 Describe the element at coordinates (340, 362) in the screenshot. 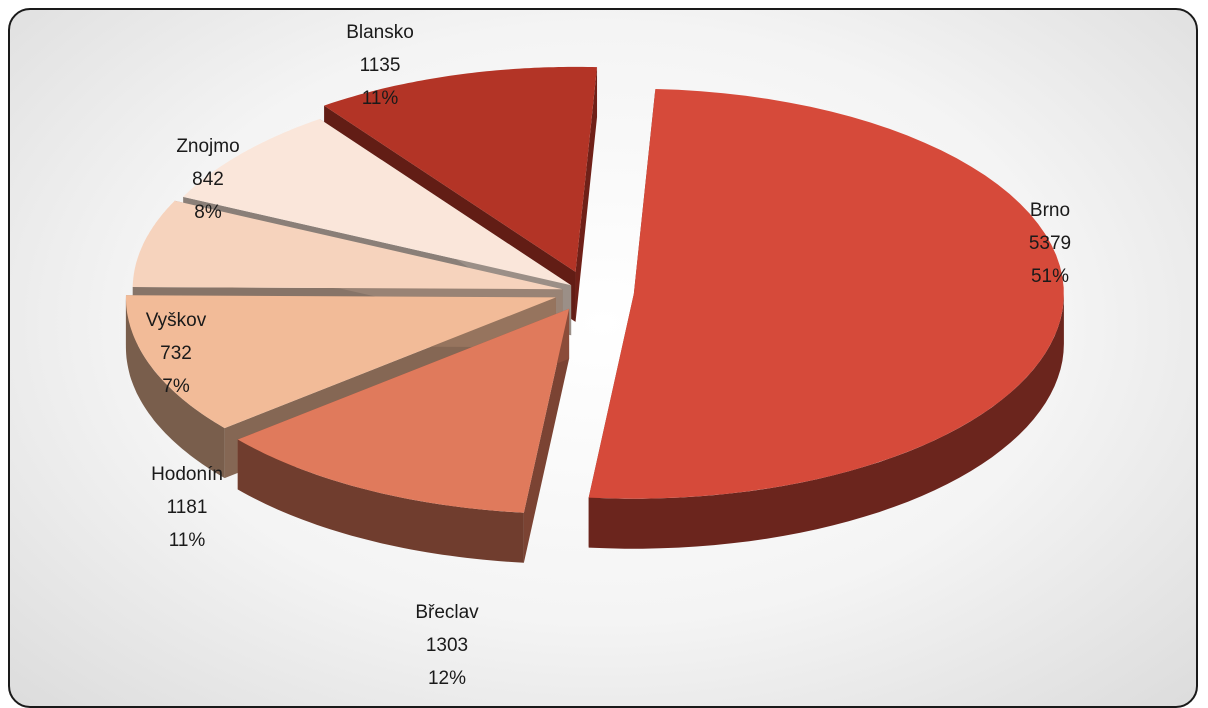

I see `slice-top-hodonín` at that location.